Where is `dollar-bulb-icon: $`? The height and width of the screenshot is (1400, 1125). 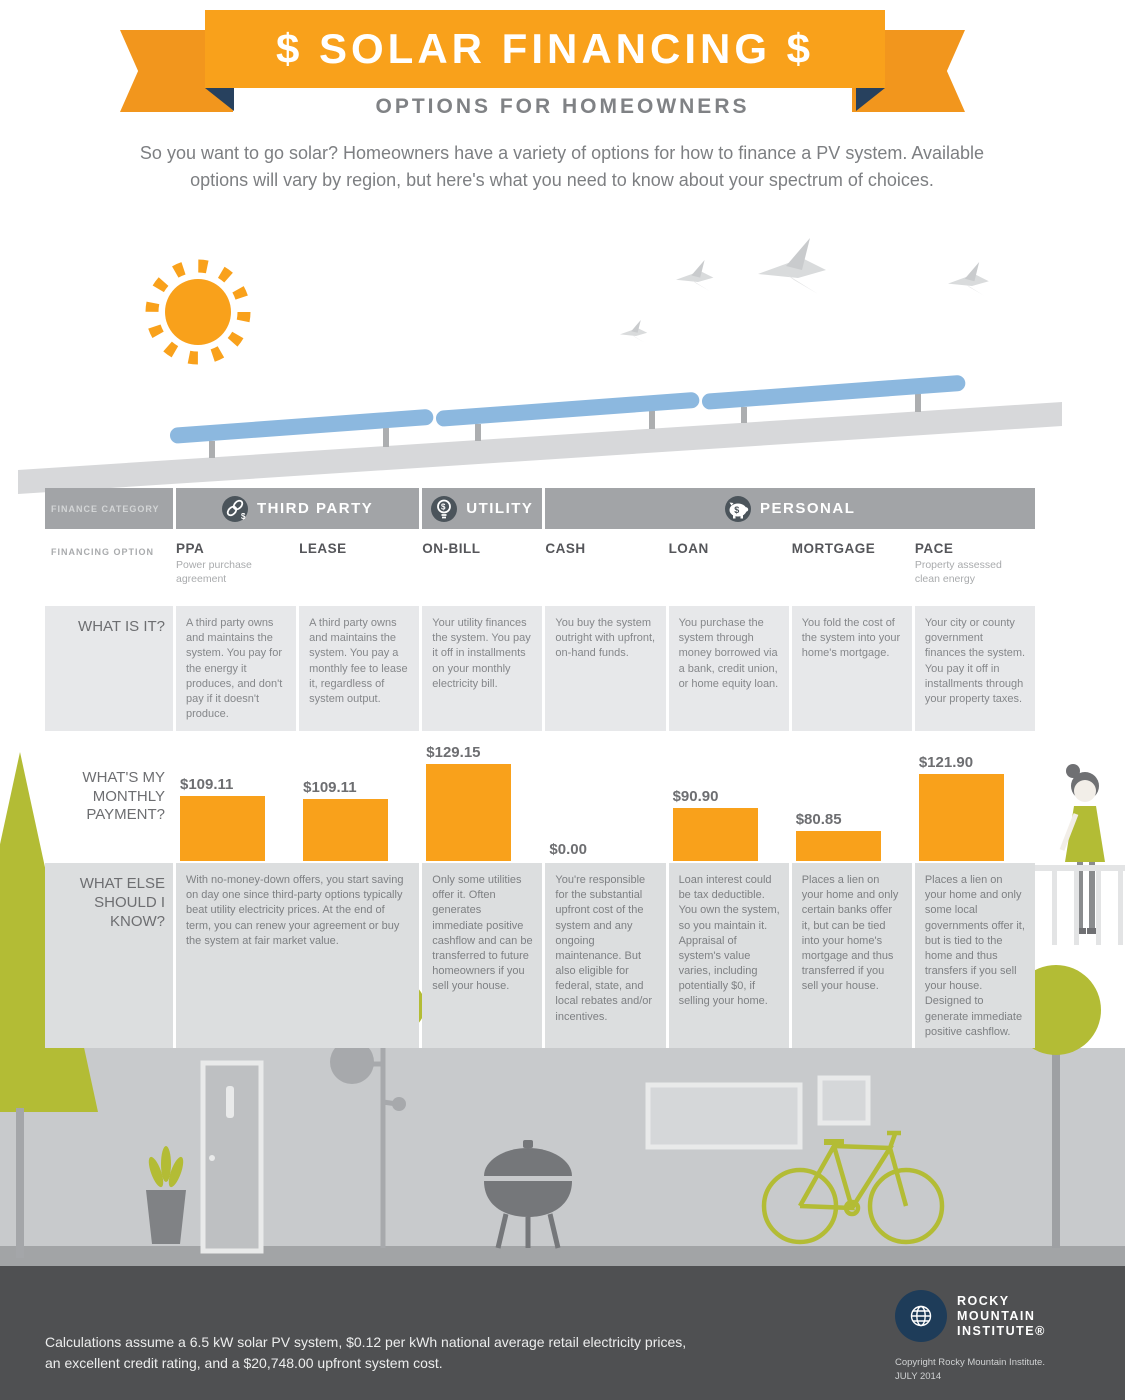
dollar-bulb-icon: $ is located at coordinates (444, 508).